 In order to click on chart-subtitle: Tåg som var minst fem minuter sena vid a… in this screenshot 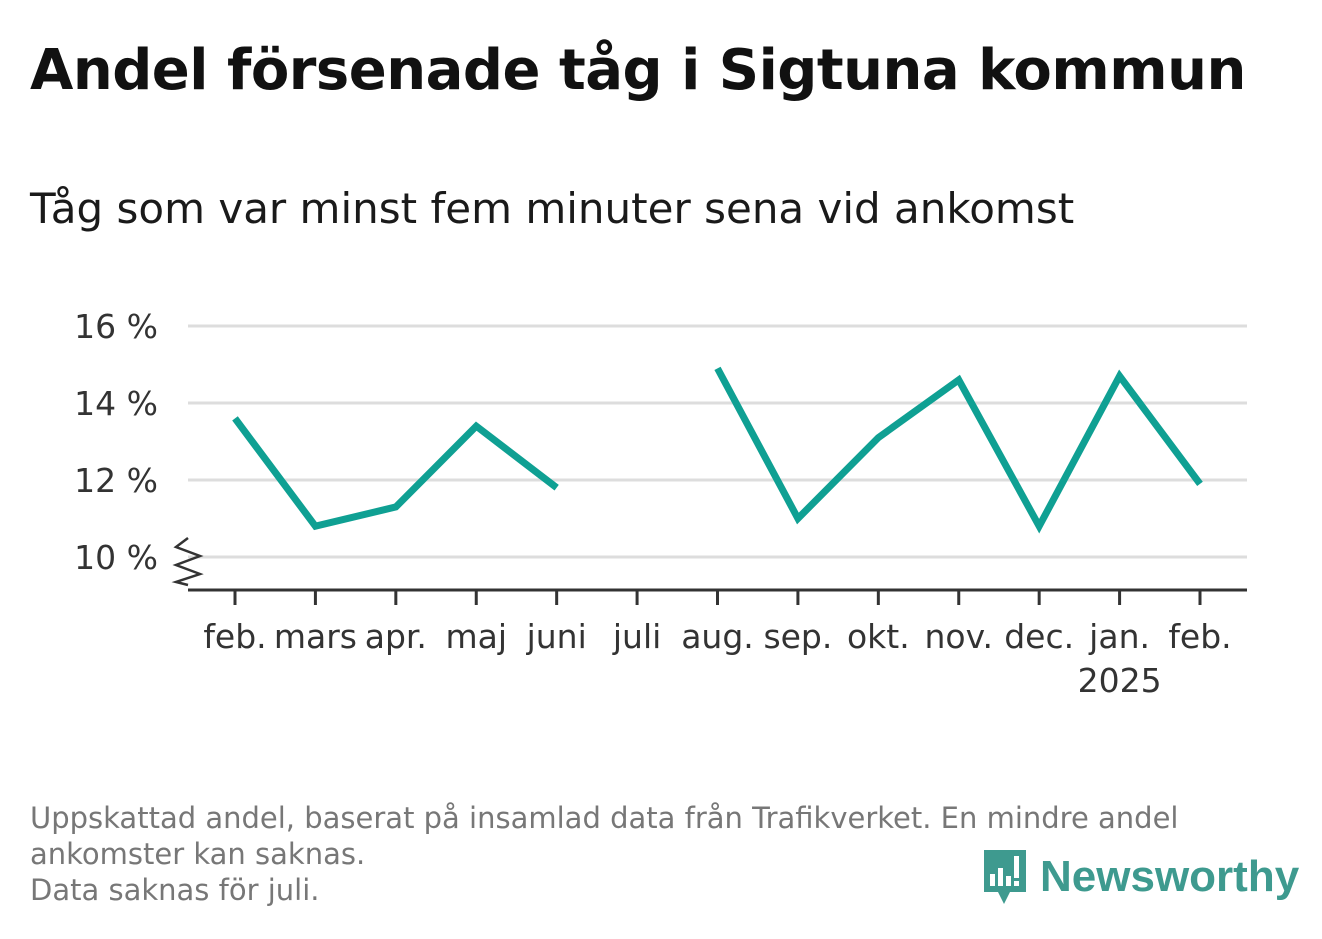, I will do `click(552, 208)`.